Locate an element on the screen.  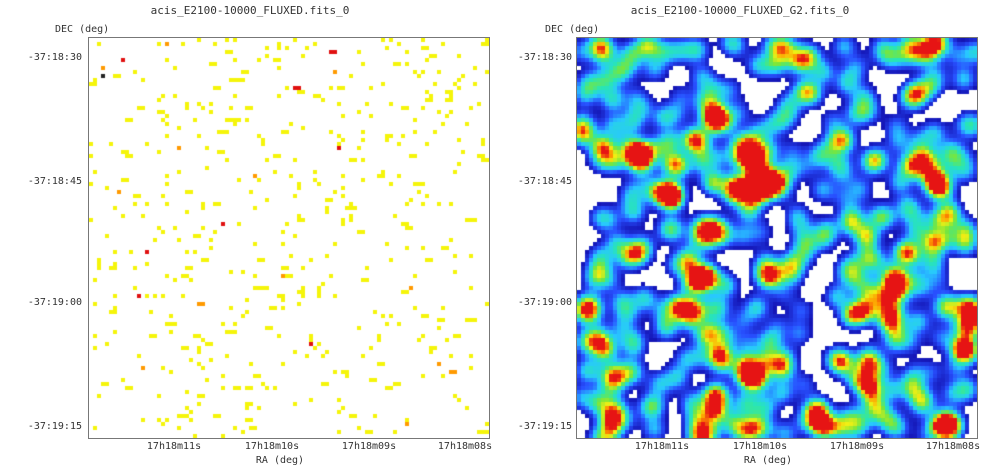
panel-title: acis_E2100-10000_FLUXED_G2.fits_0 is located at coordinates (740, 10).